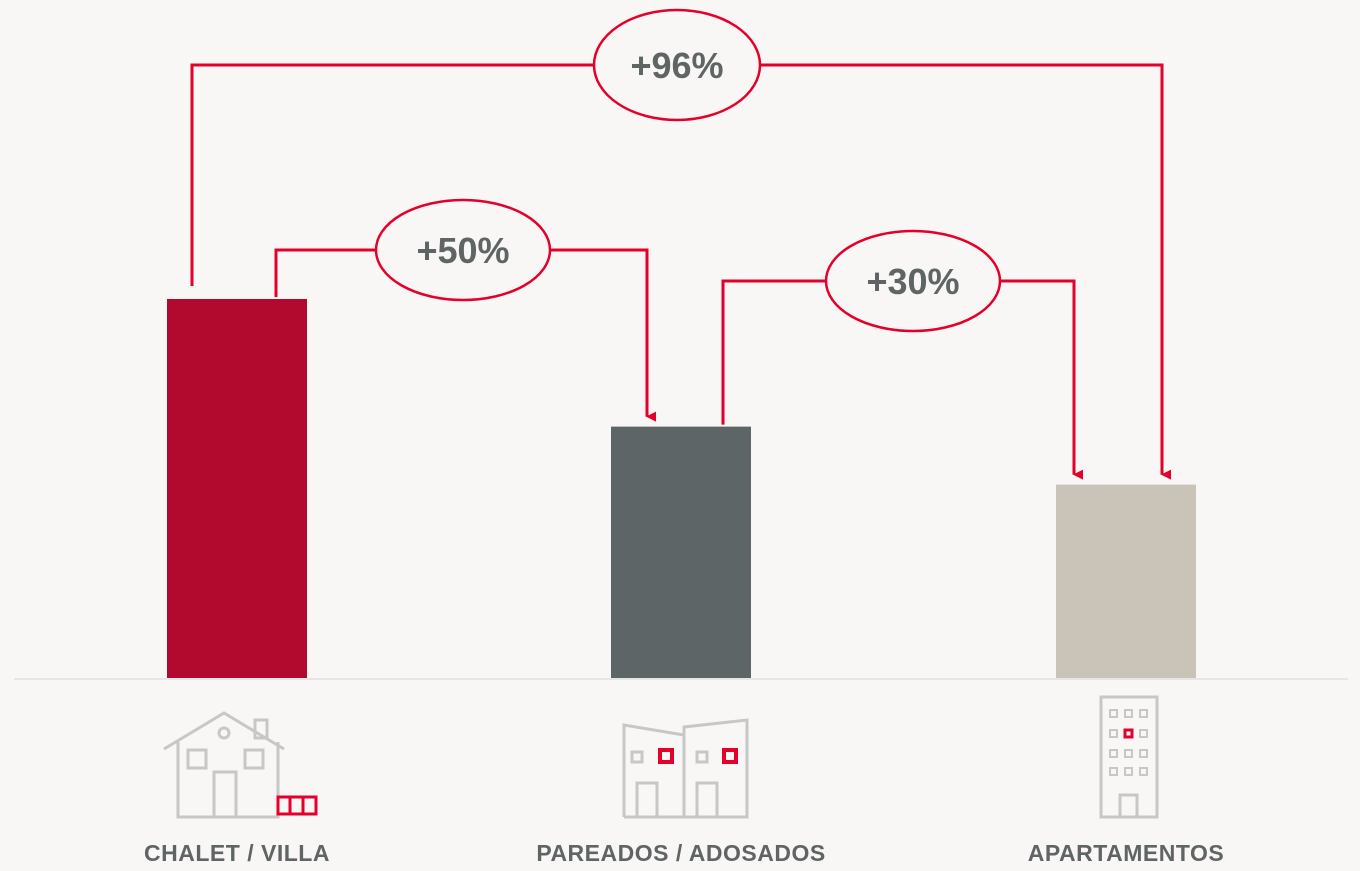 This screenshot has width=1360, height=871. I want to click on pct-label-96: +96%, so click(676, 65).